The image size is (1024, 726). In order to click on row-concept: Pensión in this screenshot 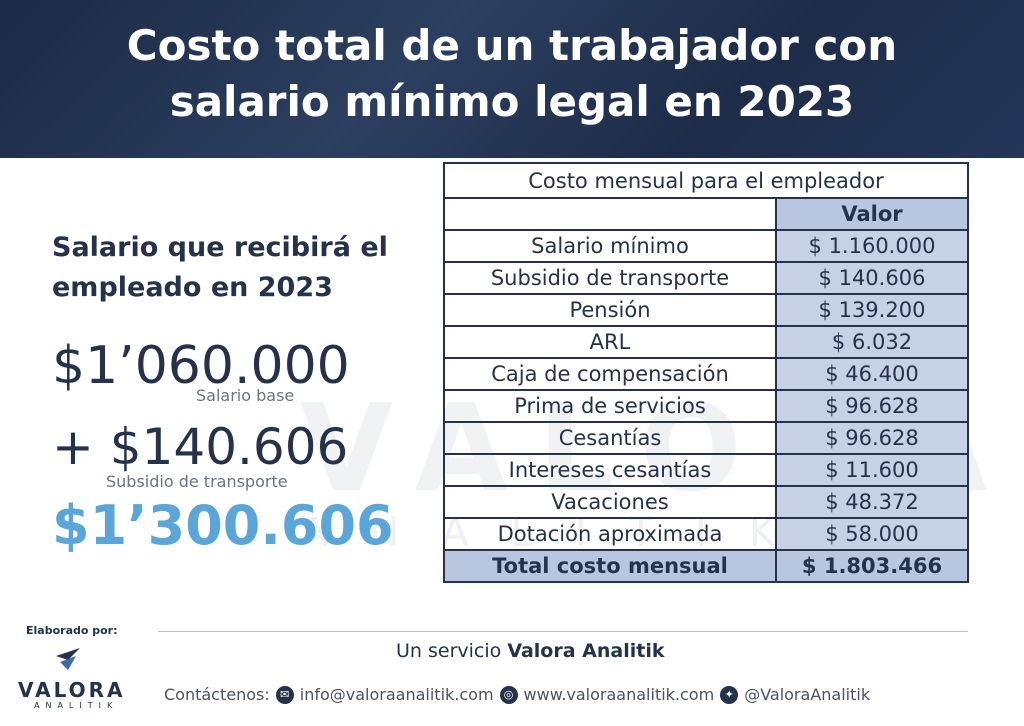, I will do `click(610, 310)`.